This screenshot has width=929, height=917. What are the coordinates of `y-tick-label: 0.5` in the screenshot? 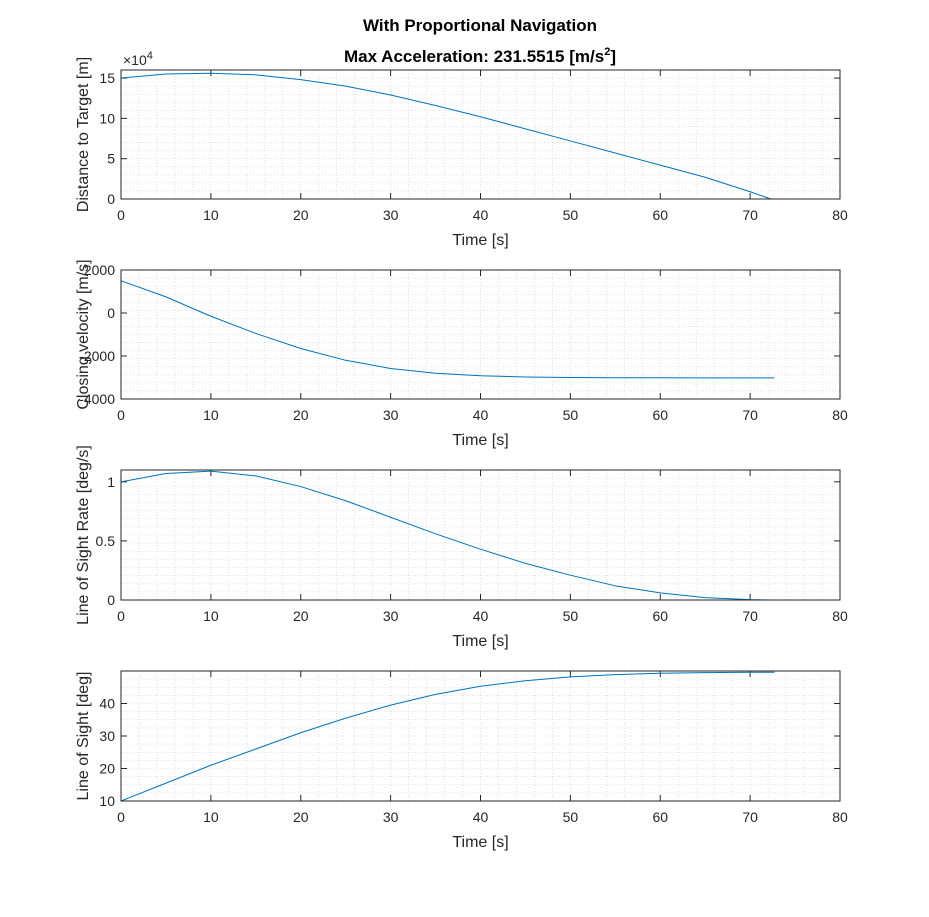 It's located at (106, 541).